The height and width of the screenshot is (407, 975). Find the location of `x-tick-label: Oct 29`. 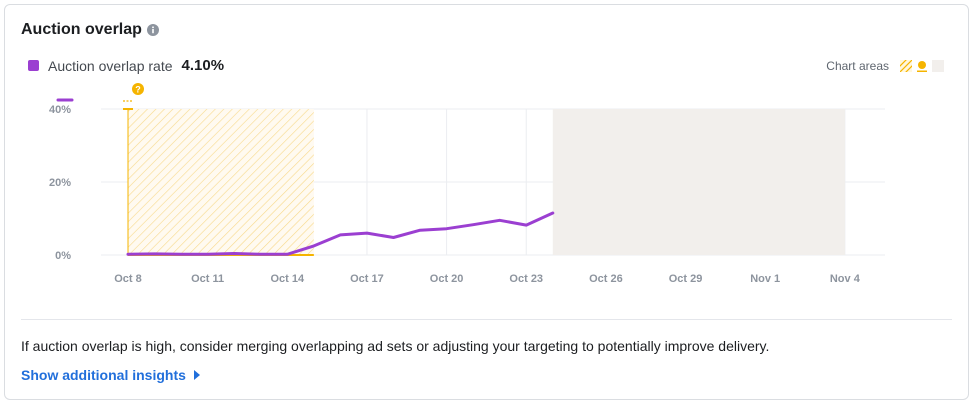

x-tick-label: Oct 29 is located at coordinates (686, 279).